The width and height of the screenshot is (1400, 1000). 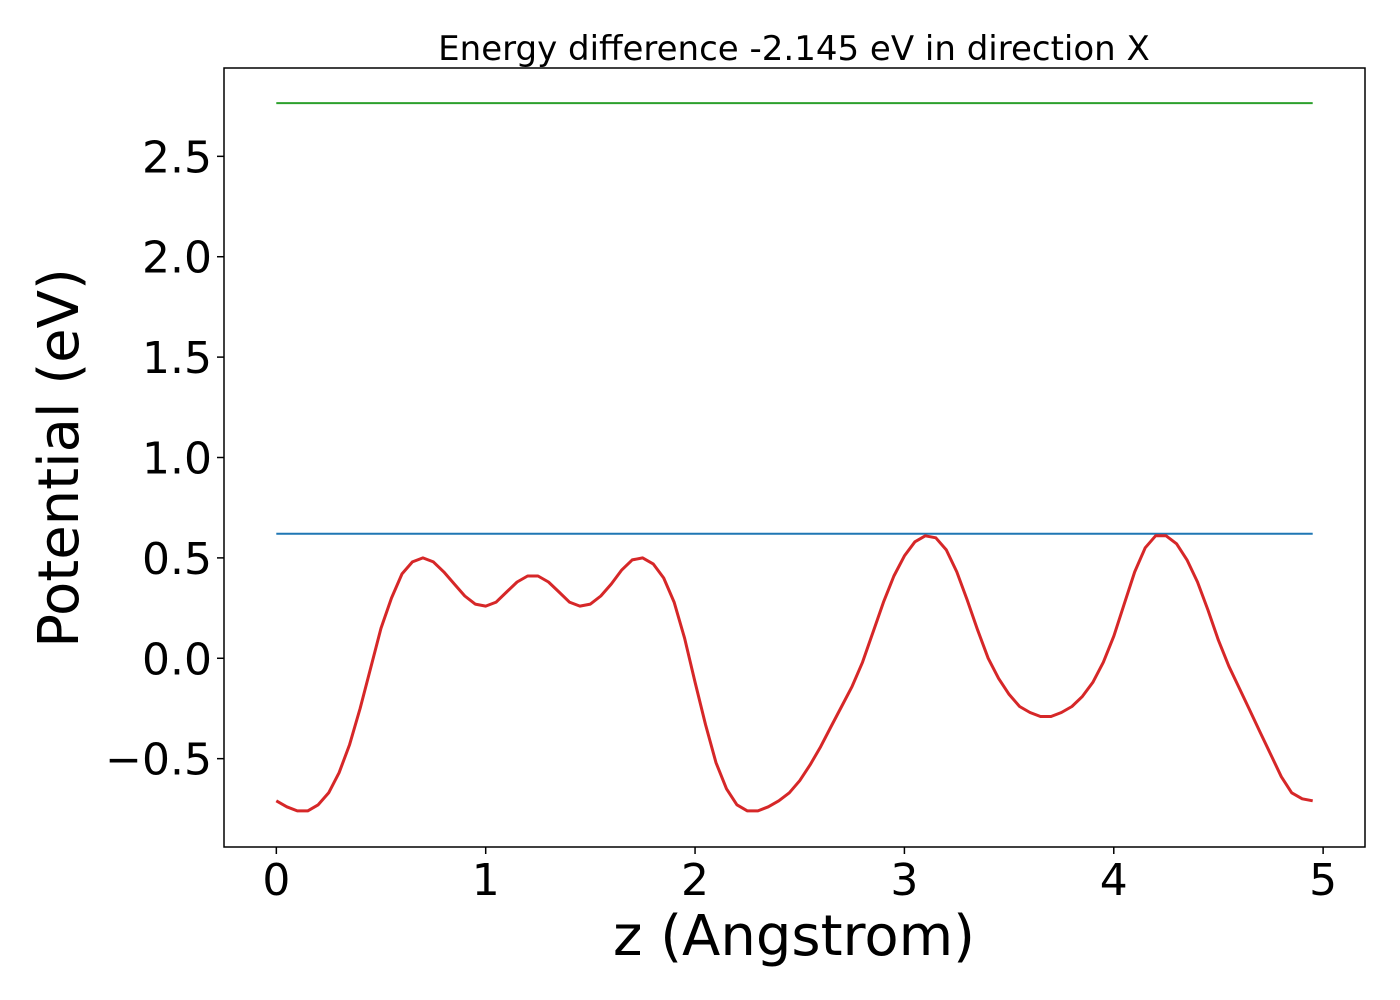 What do you see at coordinates (177, 258) in the screenshot?
I see `y-tick-label: 2.0` at bounding box center [177, 258].